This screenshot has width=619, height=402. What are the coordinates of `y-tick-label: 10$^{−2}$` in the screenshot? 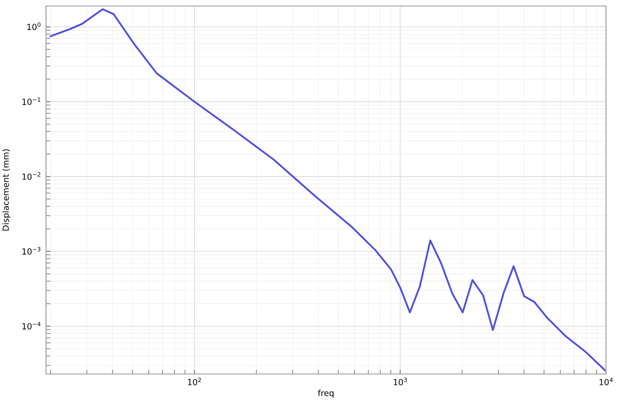 It's located at (31, 176).